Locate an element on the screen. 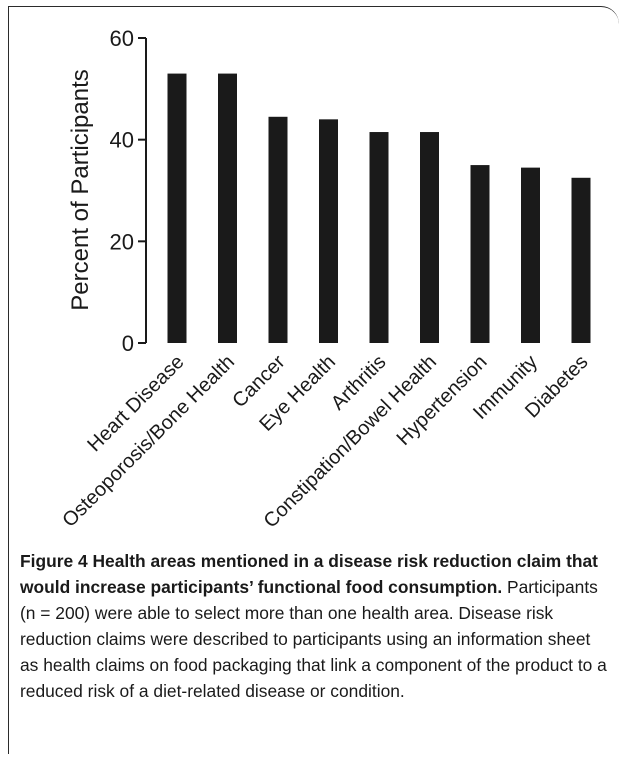 The image size is (627, 759). figure-label: Figure 4 is located at coordinates (54, 561).